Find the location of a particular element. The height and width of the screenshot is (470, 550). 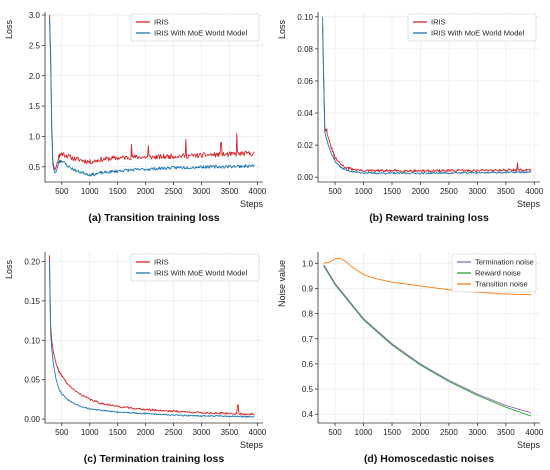

y-tick-label: 2.0 is located at coordinates (35, 76).